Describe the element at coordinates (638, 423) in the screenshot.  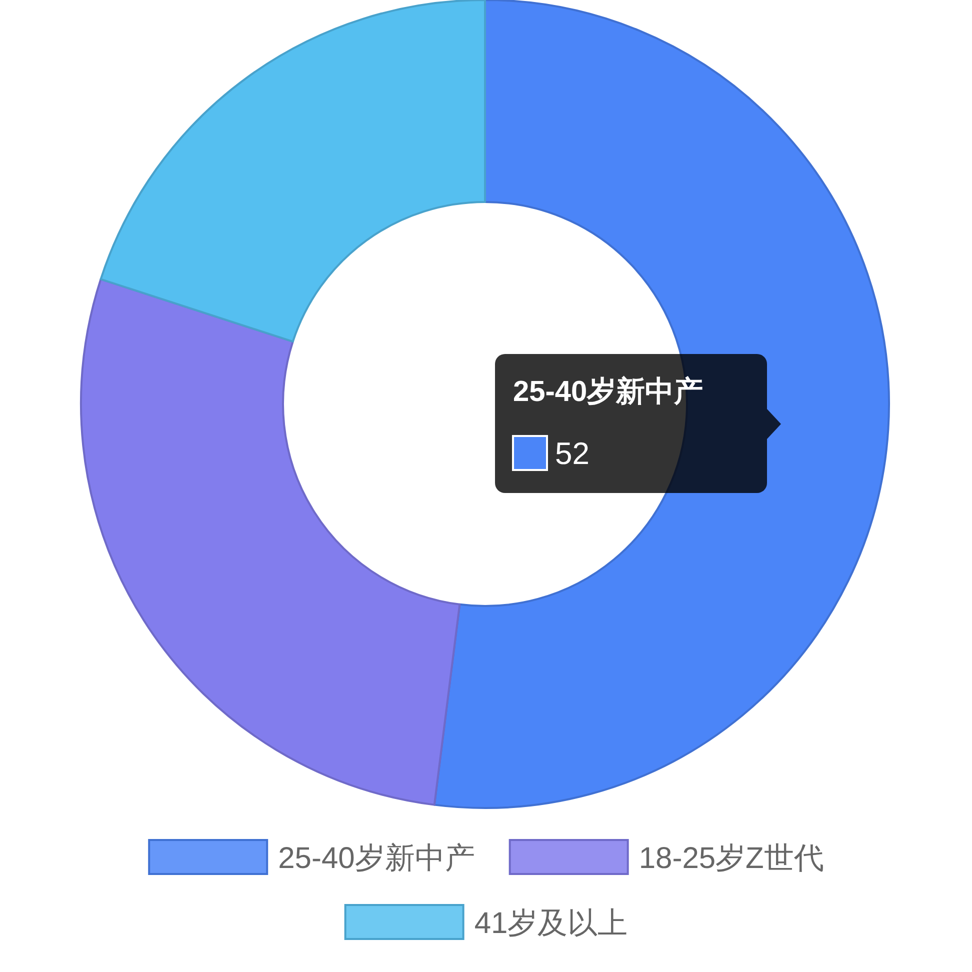
I see `tooltip: 25-40岁新中产 52` at that location.